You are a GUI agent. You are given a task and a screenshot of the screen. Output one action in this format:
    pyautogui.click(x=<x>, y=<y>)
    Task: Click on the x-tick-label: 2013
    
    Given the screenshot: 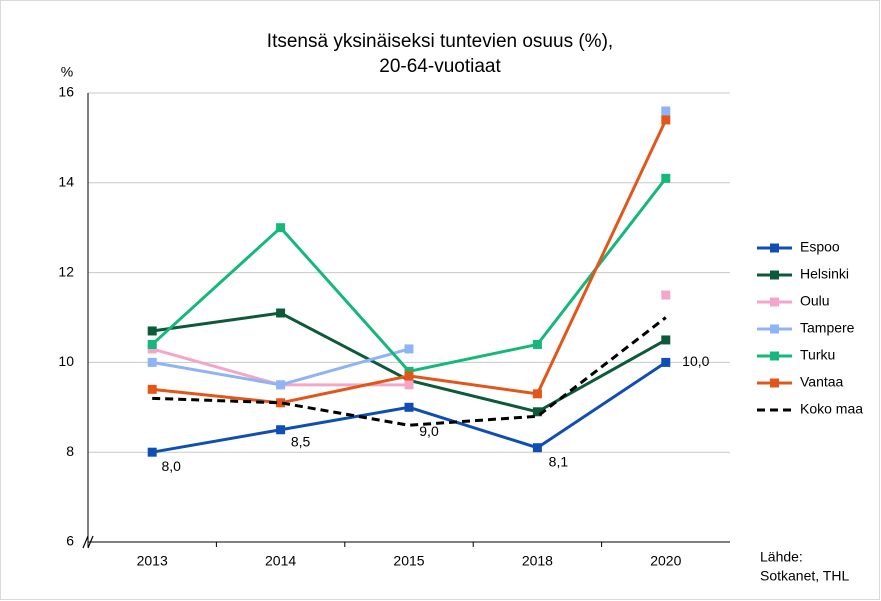 What is the action you would take?
    pyautogui.click(x=152, y=561)
    